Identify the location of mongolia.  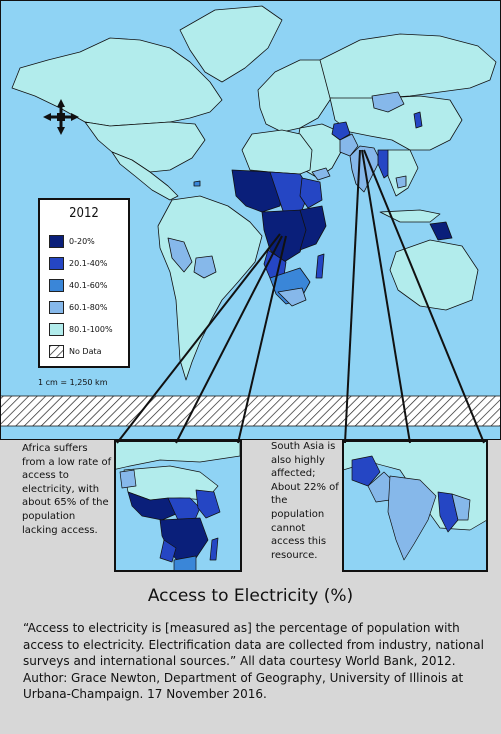
(388, 102).